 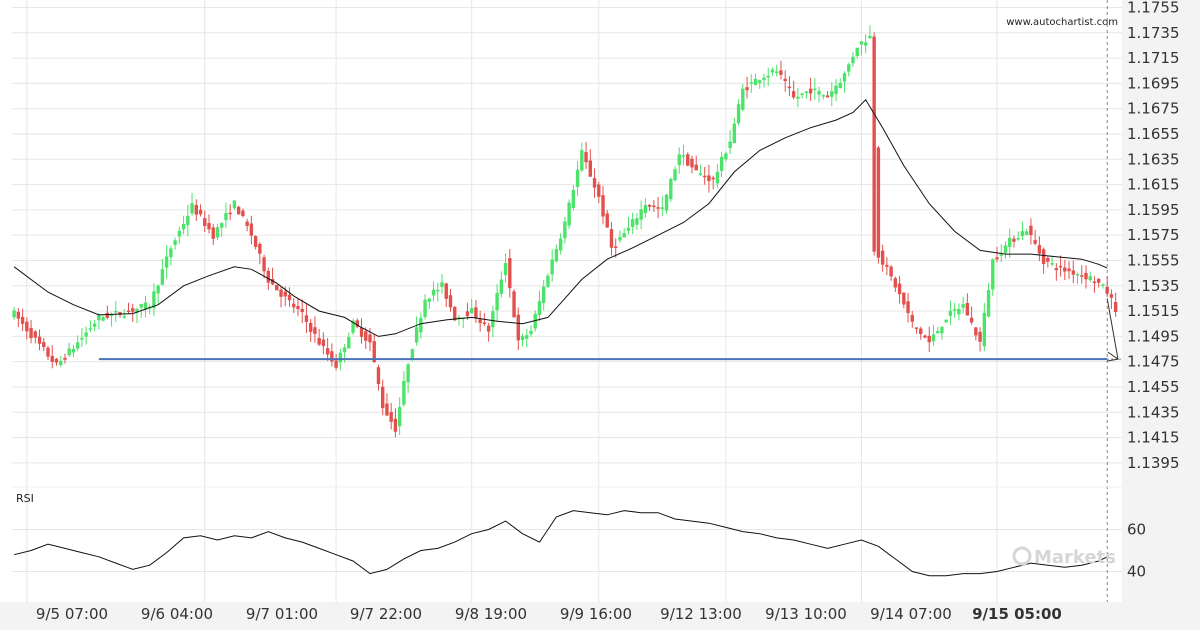 I want to click on time-axis-background, so click(x=600, y=616).